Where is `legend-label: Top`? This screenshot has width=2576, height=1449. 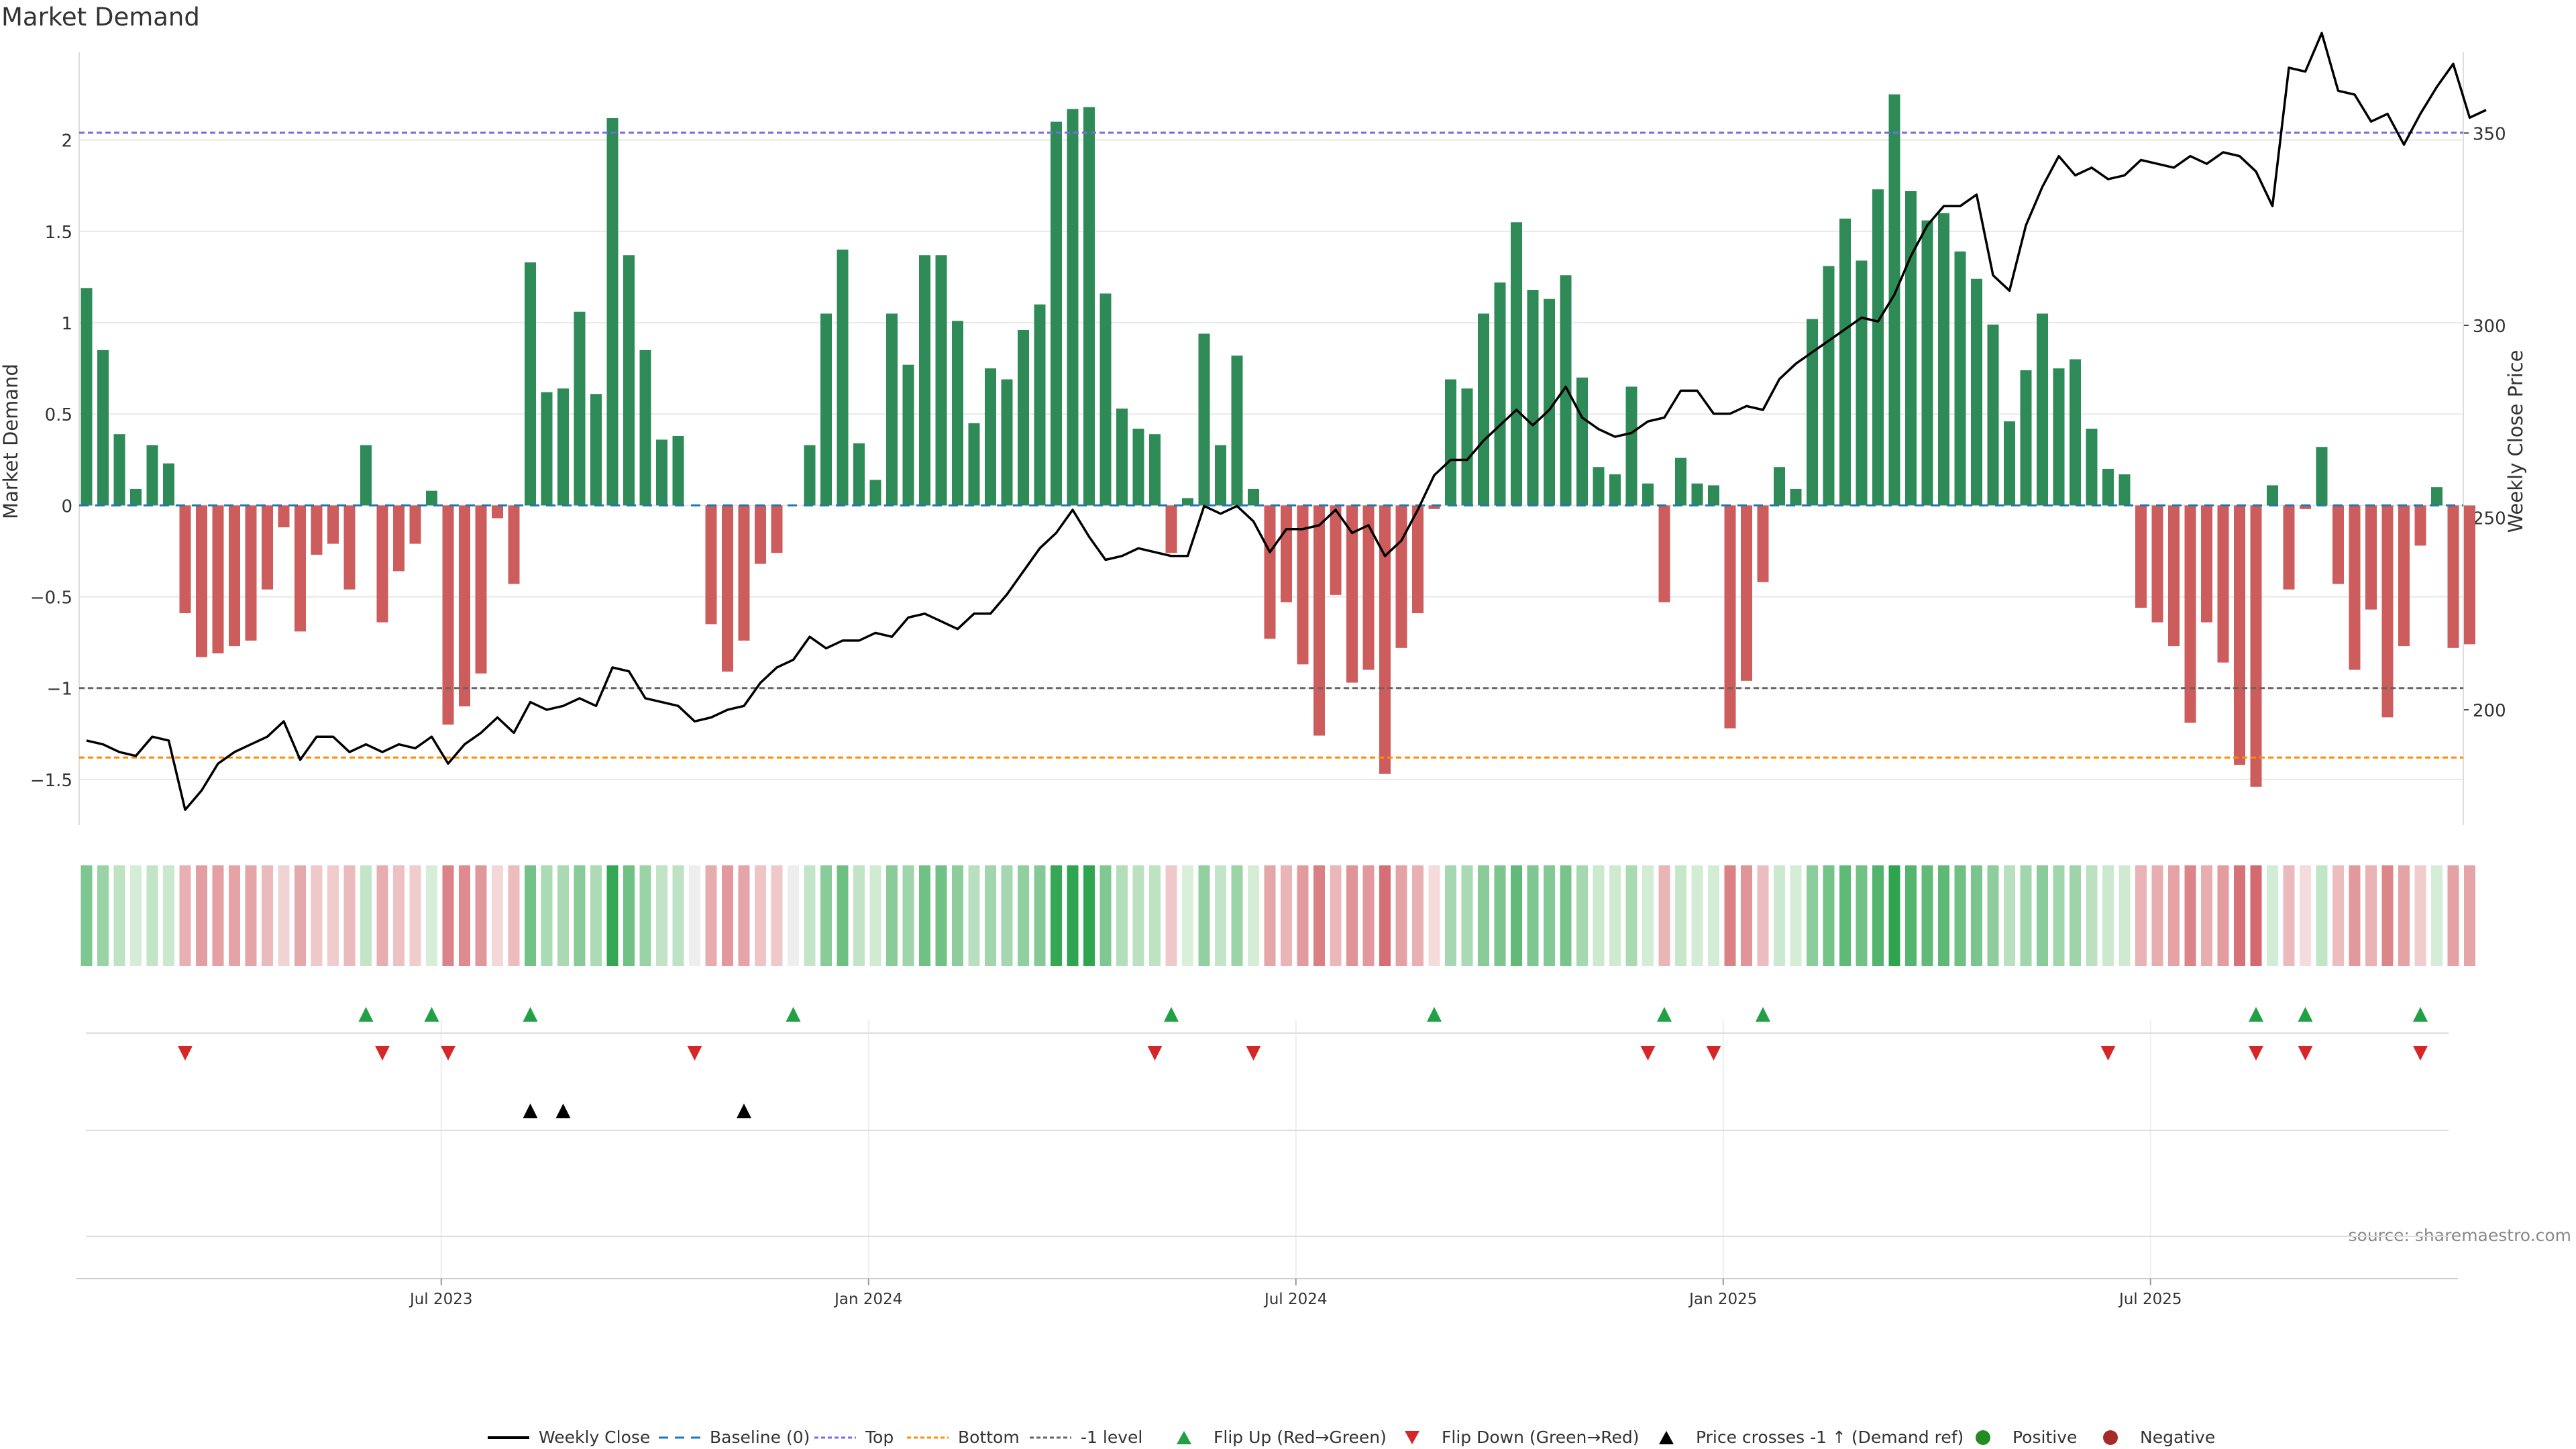
legend-label: Top is located at coordinates (879, 1437).